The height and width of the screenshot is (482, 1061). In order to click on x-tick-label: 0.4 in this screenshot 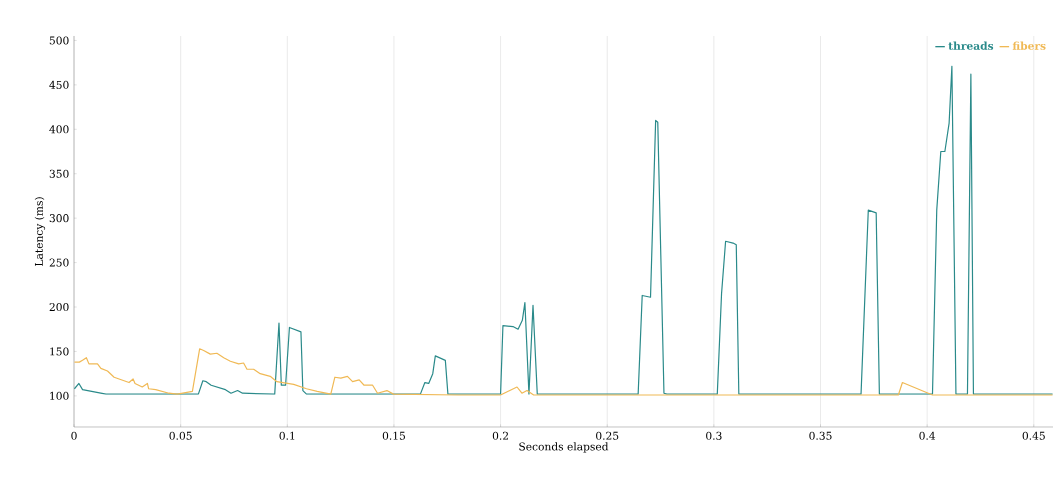, I will do `click(927, 435)`.